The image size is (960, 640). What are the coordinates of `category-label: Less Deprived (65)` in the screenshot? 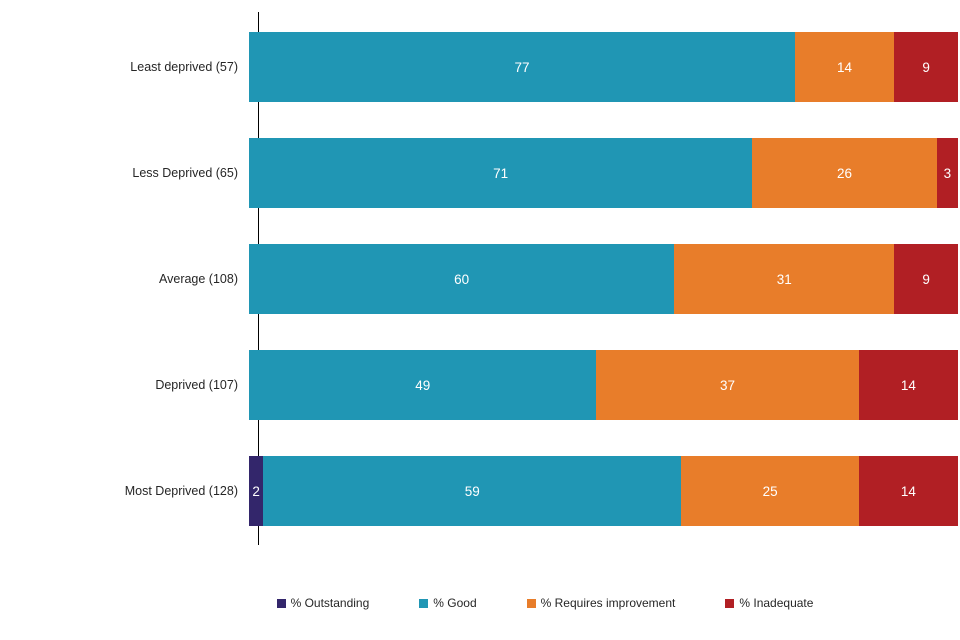 It's located at (185, 173).